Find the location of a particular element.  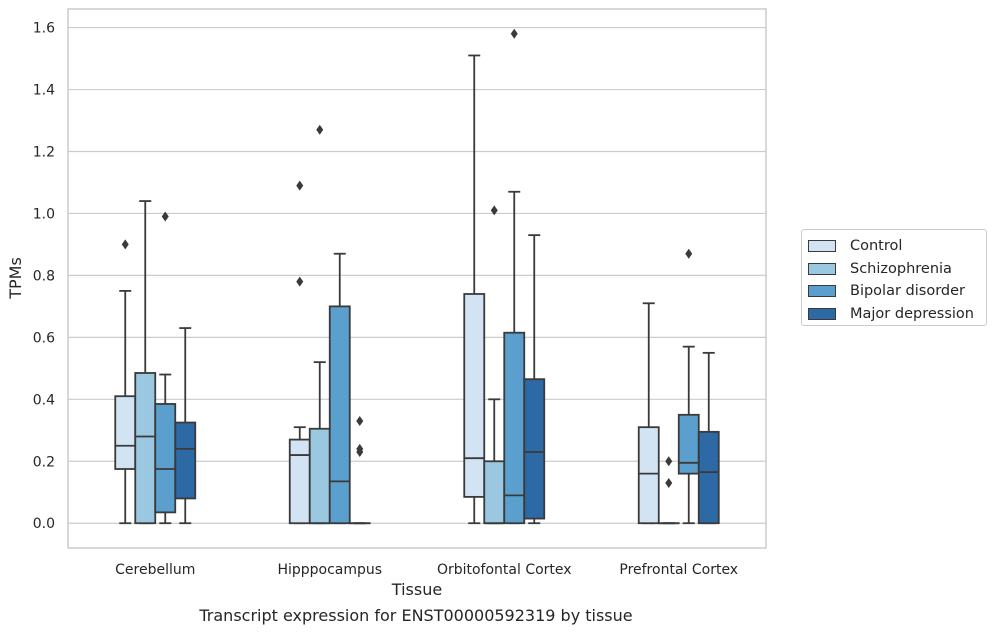

x-tick-label: Hipppocampus is located at coordinates (329, 570).